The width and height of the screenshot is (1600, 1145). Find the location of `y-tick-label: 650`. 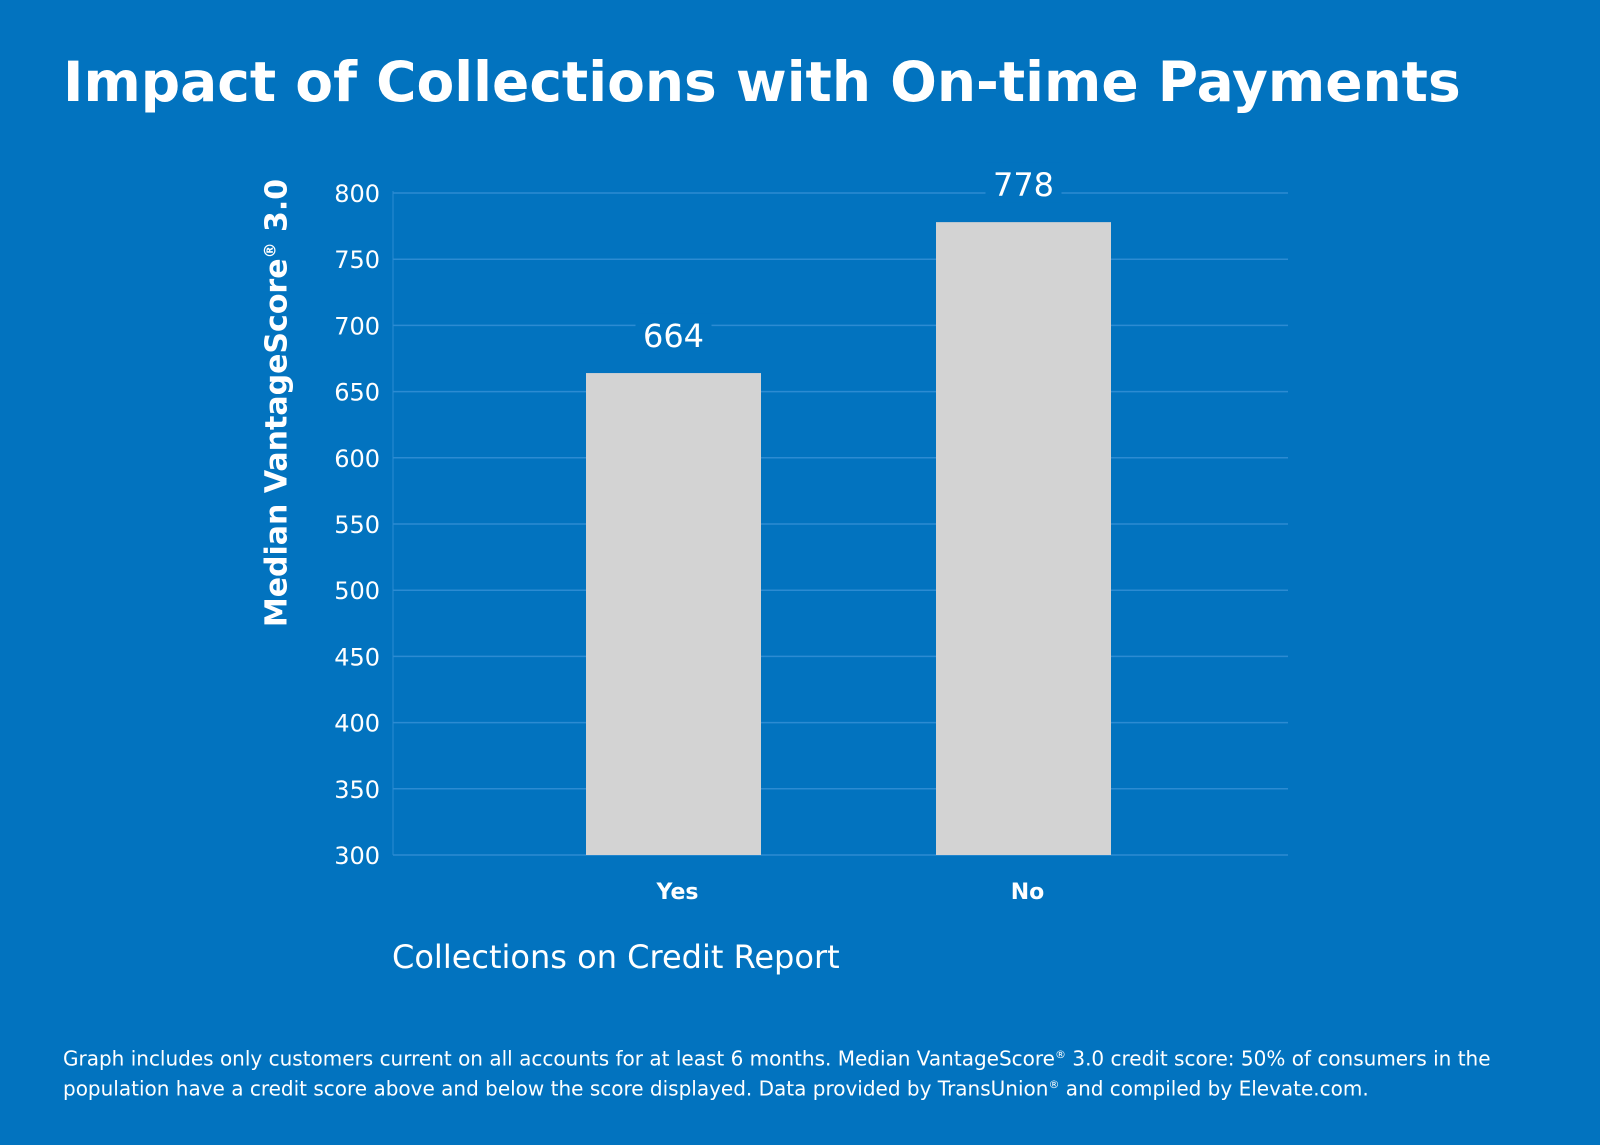

y-tick-label: 650 is located at coordinates (357, 393).